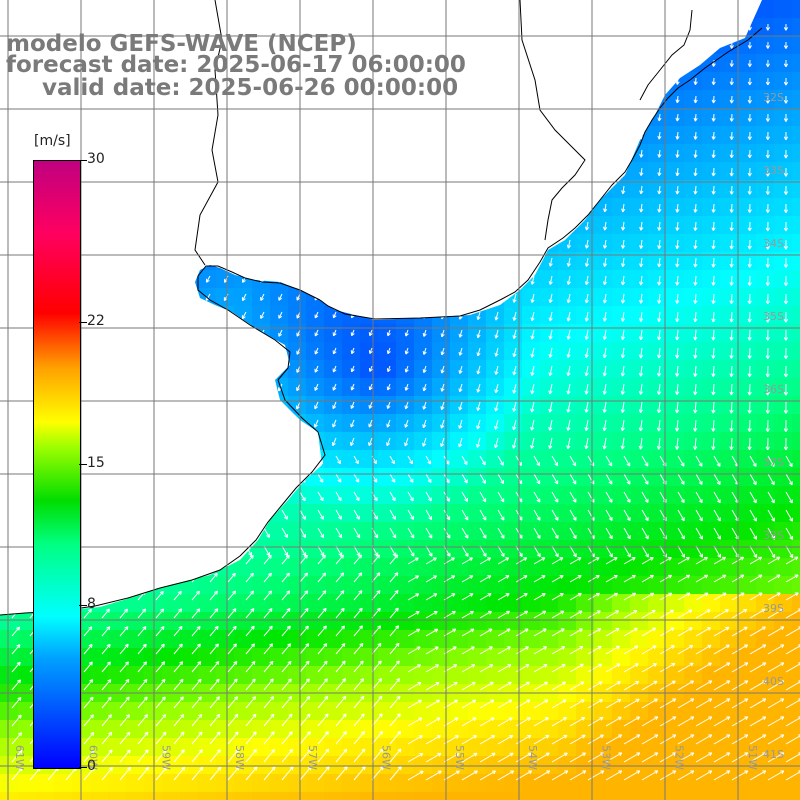 This screenshot has width=800, height=800. Describe the element at coordinates (83, 464) in the screenshot. I see `colorbar-tick-mark` at that location.